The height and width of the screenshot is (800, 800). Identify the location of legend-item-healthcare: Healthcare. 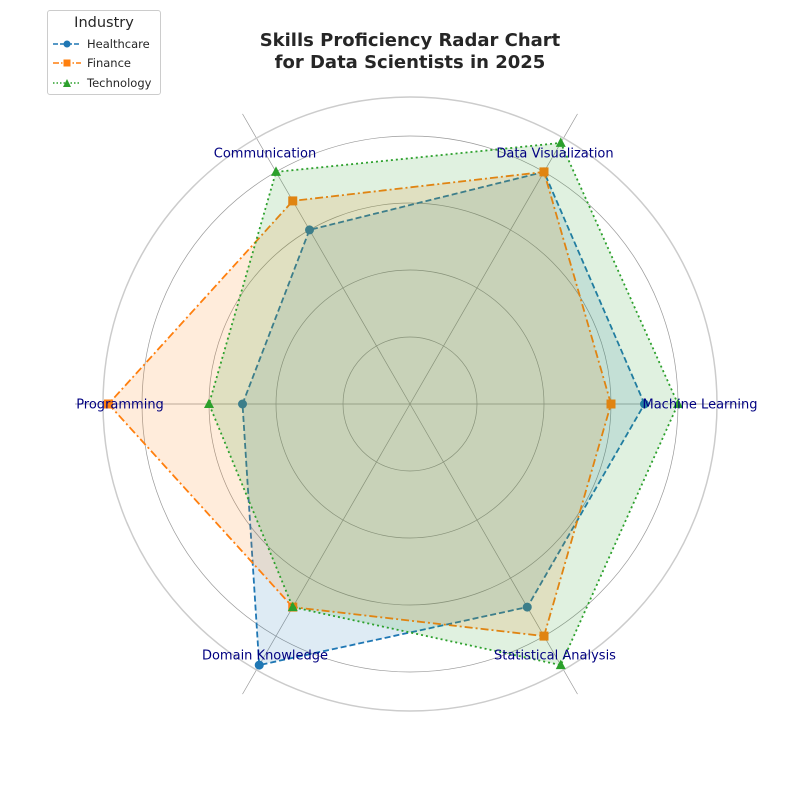
(104, 44).